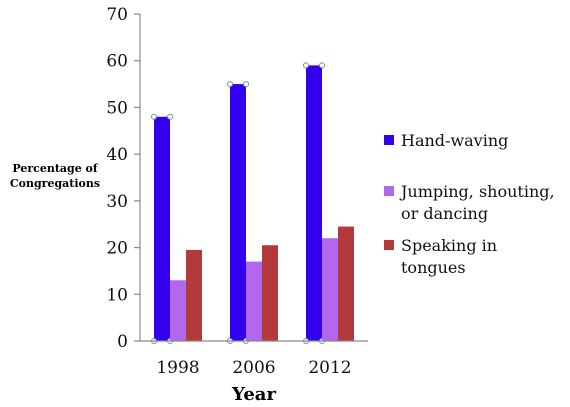 The height and width of the screenshot is (407, 570). I want to click on y-axis-title: Percentage of Congregations, so click(55, 176).